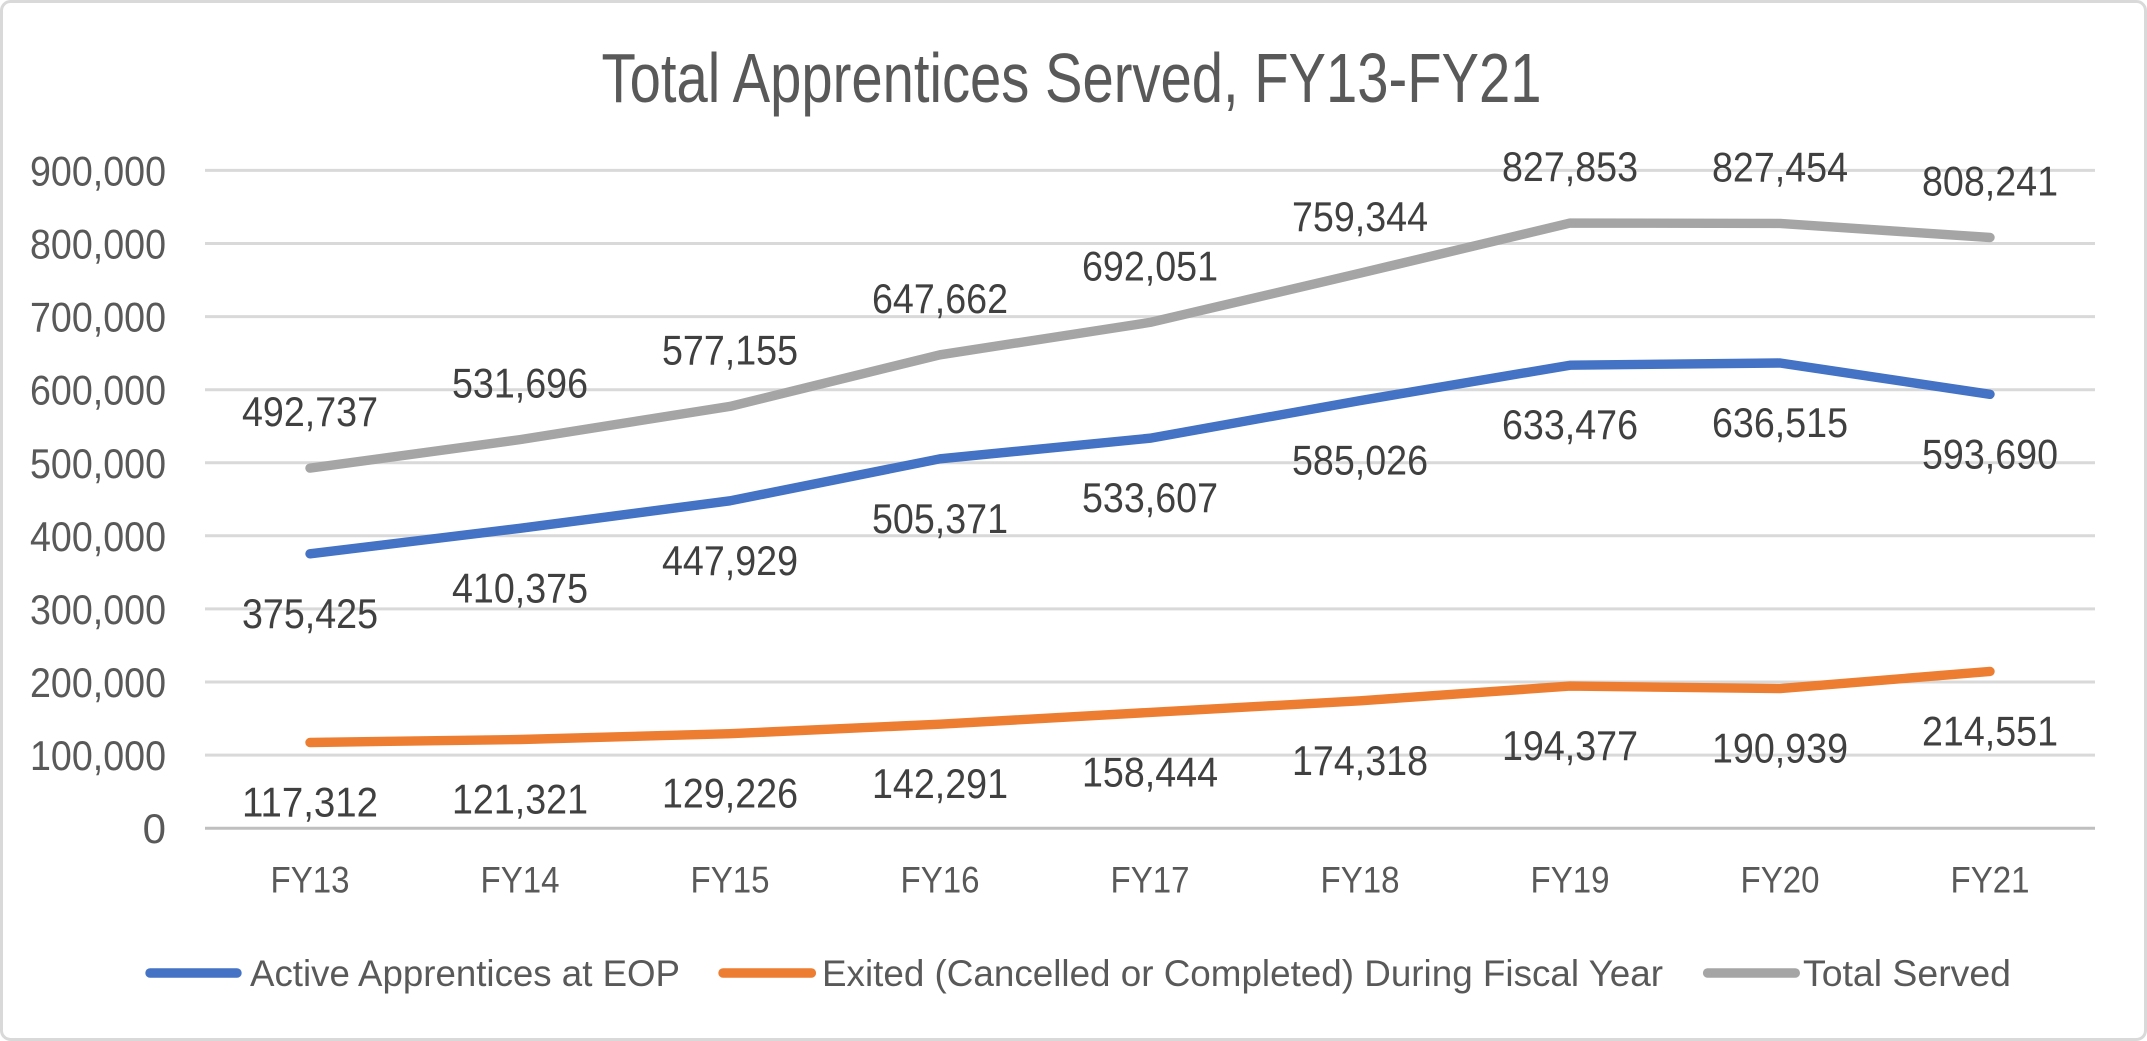 The image size is (2147, 1041). What do you see at coordinates (98, 463) in the screenshot?
I see `svg-text: 500,000` at bounding box center [98, 463].